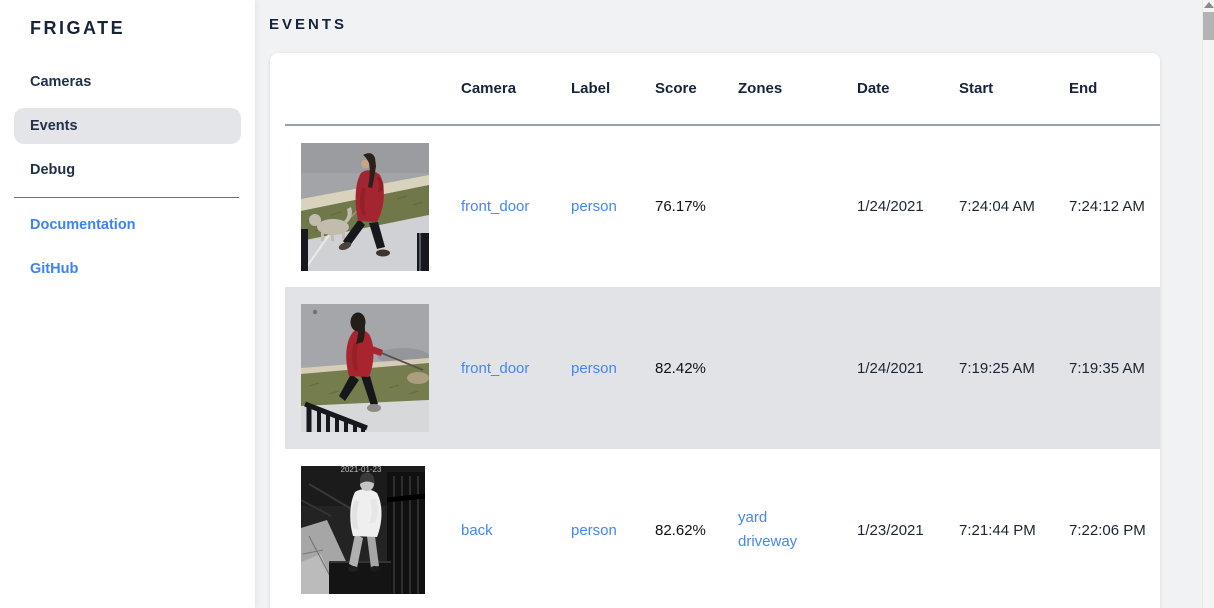 The width and height of the screenshot is (1214, 608). Describe the element at coordinates (760, 88) in the screenshot. I see `col-header-zones: Zones` at that location.